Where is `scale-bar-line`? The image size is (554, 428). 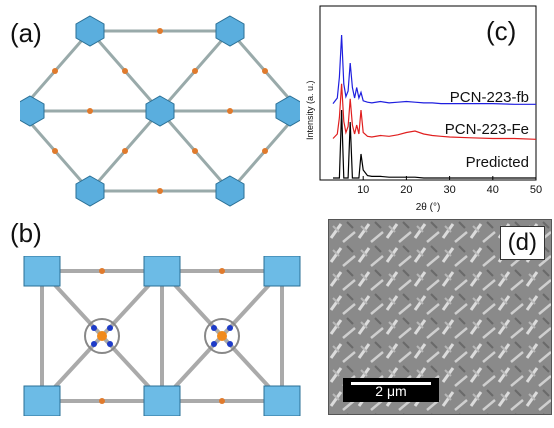 scale-bar-line is located at coordinates (391, 383).